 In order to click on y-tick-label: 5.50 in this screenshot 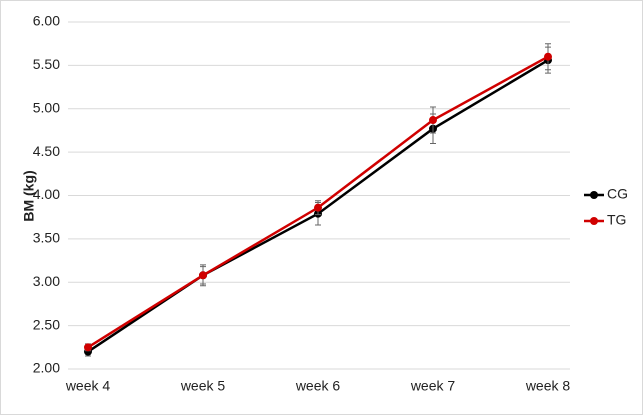, I will do `click(46, 64)`.